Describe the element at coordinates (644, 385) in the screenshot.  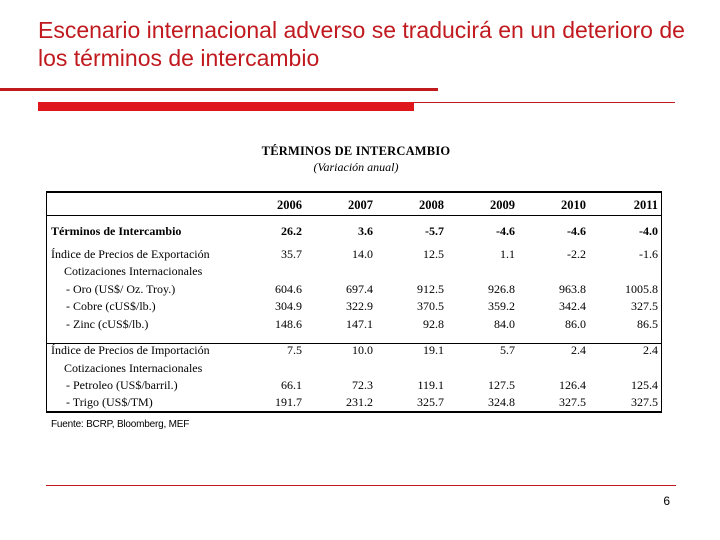
I see `cell-value: 125.4` at that location.